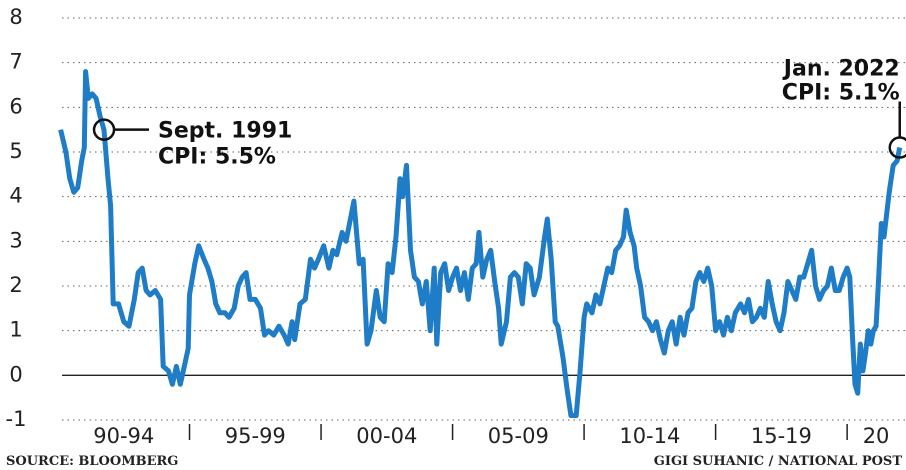 Image resolution: width=906 pixels, height=470 pixels. What do you see at coordinates (841, 93) in the screenshot?
I see `annotation-text: CPI: 5.1%` at bounding box center [841, 93].